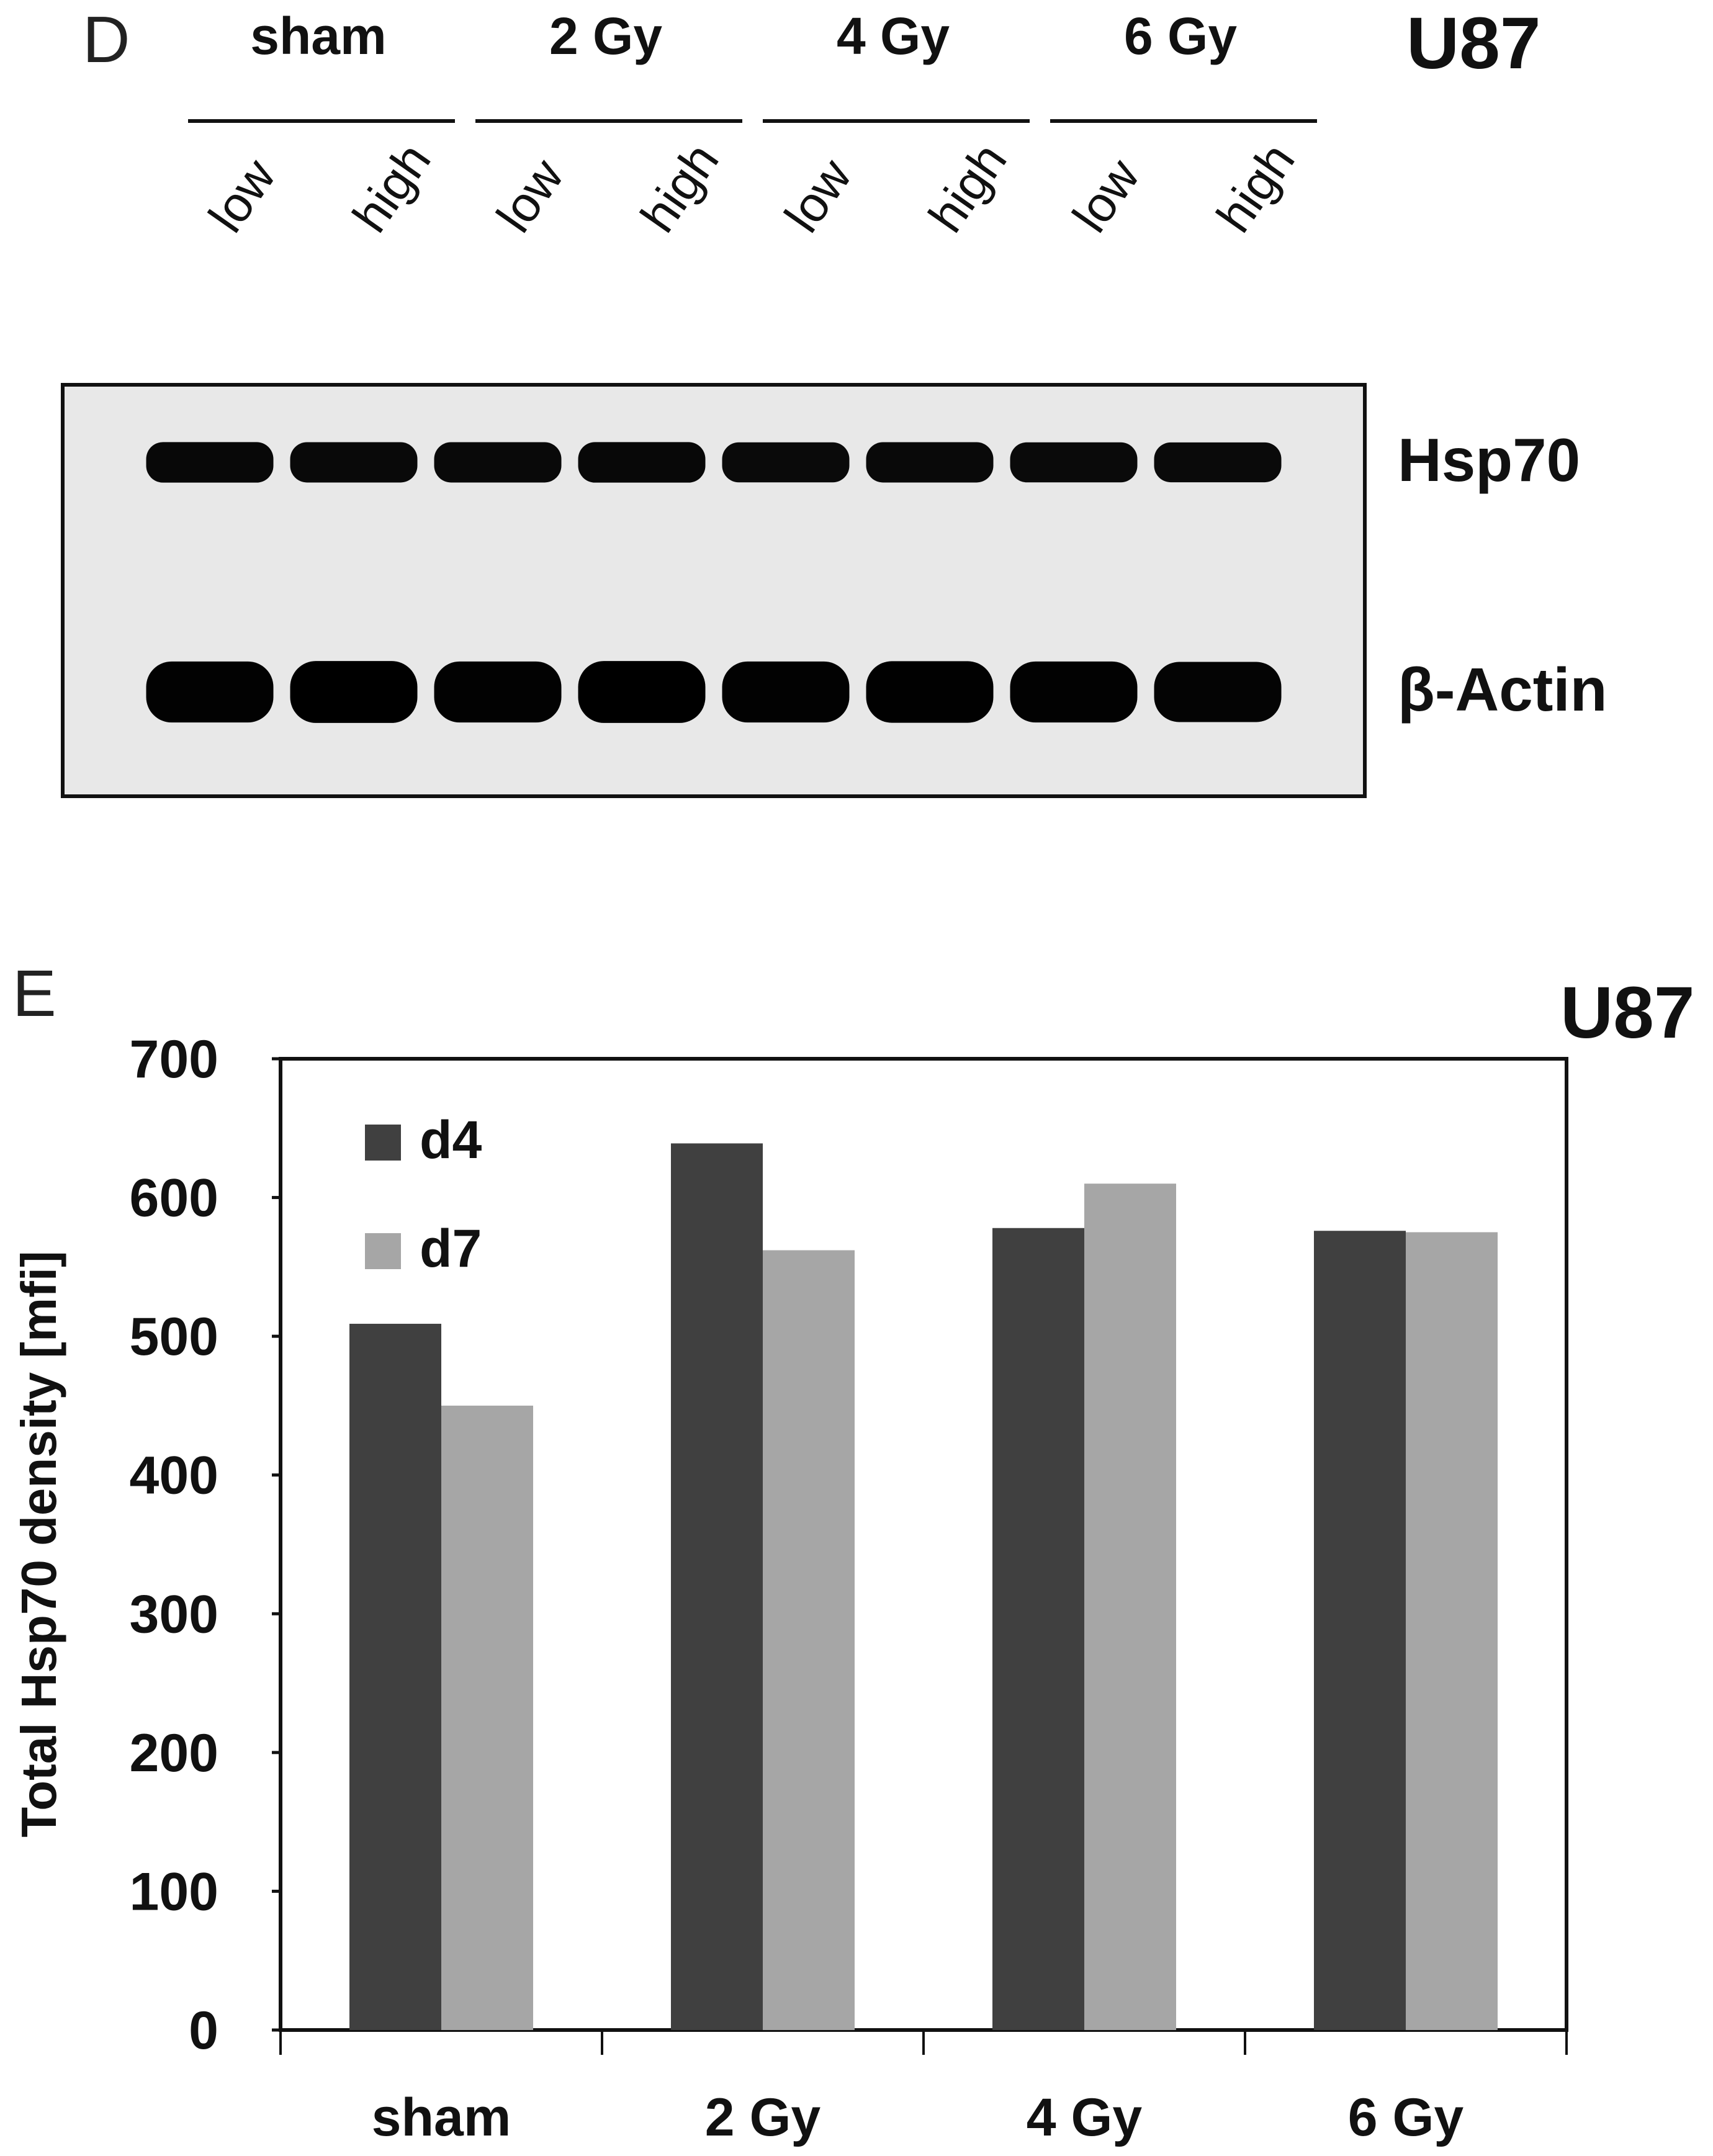  Describe the element at coordinates (752, 65) in the screenshot. I see `treatment-group-labels: sham 2 Gy 4 Gy 6 Gy` at that location.